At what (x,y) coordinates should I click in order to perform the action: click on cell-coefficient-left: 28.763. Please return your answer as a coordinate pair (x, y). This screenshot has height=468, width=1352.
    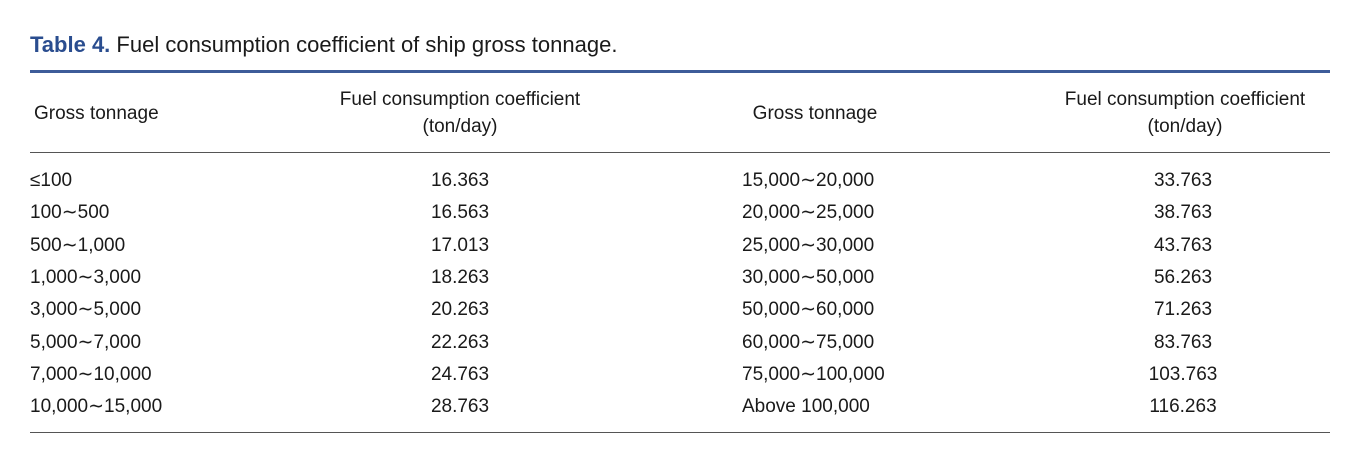
    Looking at the image, I should click on (460, 407).